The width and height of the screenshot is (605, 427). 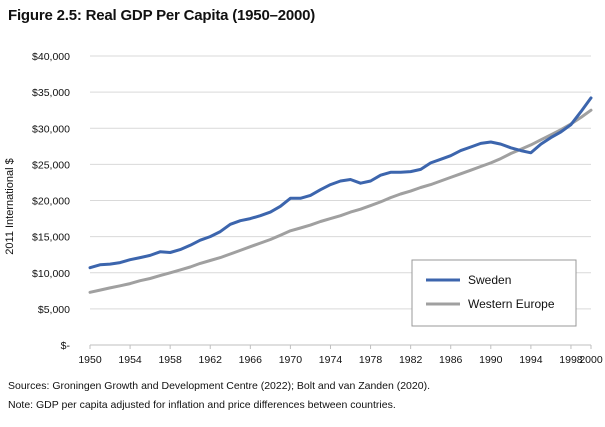 What do you see at coordinates (511, 304) in the screenshot?
I see `legend-label: Western Europe` at bounding box center [511, 304].